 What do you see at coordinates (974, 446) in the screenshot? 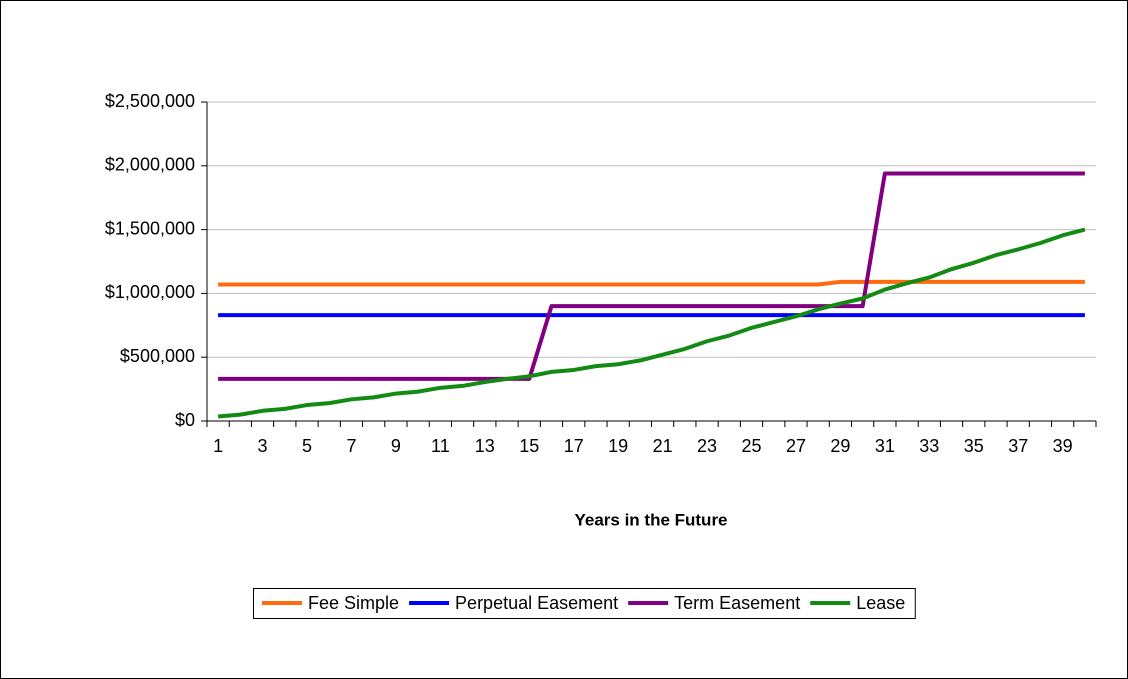
I see `x-tick-label: 35` at bounding box center [974, 446].